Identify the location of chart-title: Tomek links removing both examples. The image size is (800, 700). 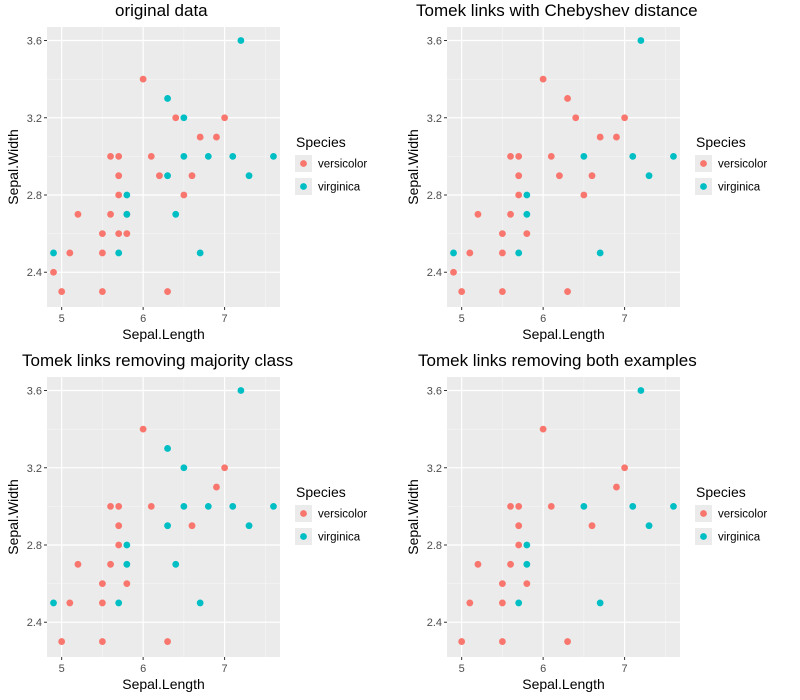
(557, 360).